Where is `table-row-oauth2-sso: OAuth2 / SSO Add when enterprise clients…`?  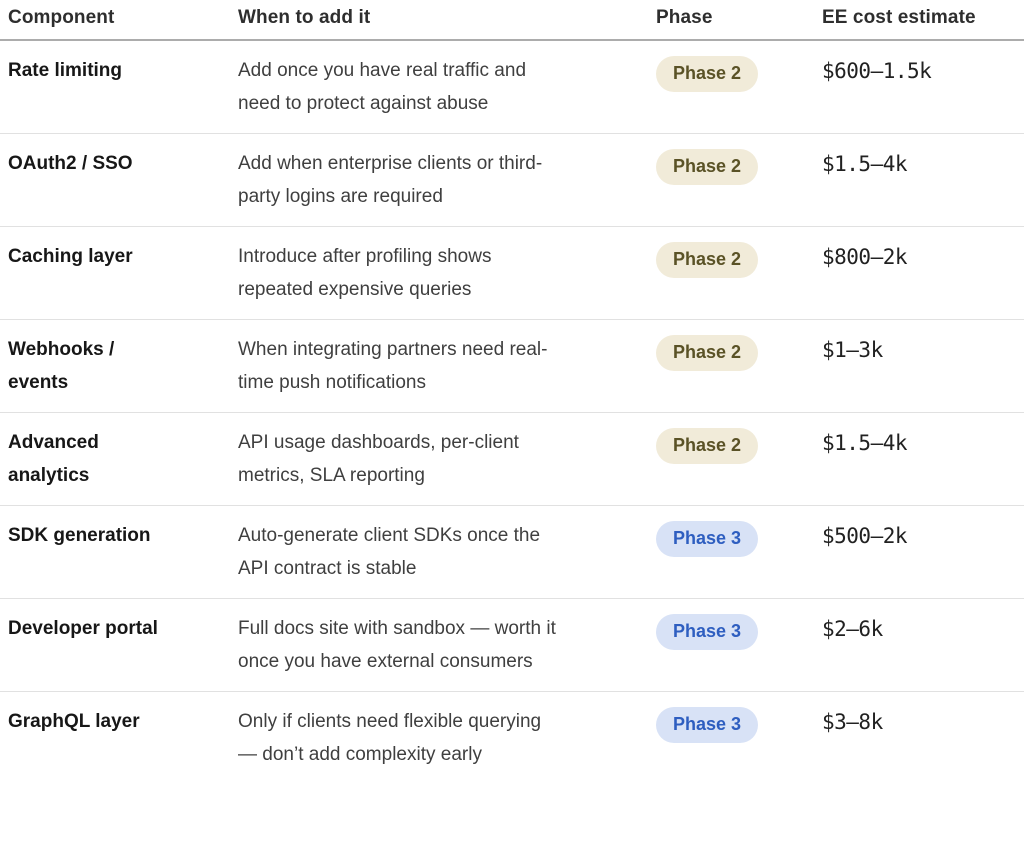
table-row-oauth2-sso: OAuth2 / SSO Add when enterprise clients… is located at coordinates (512, 180).